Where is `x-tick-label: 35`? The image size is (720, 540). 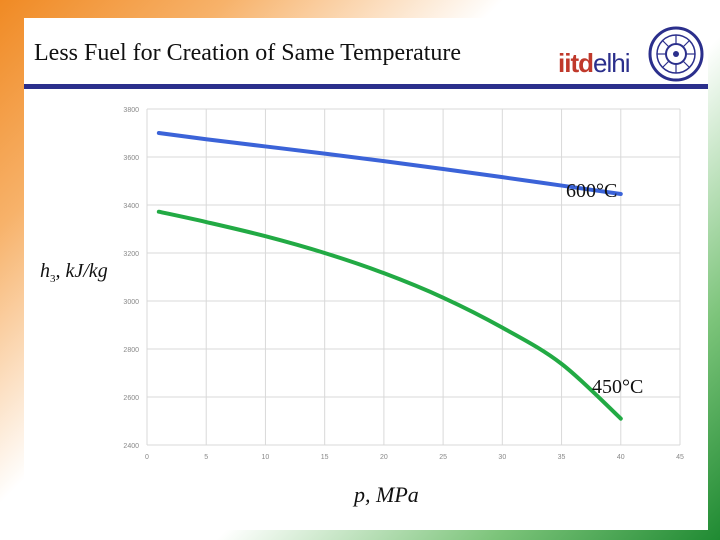 x-tick-label: 35 is located at coordinates (562, 457).